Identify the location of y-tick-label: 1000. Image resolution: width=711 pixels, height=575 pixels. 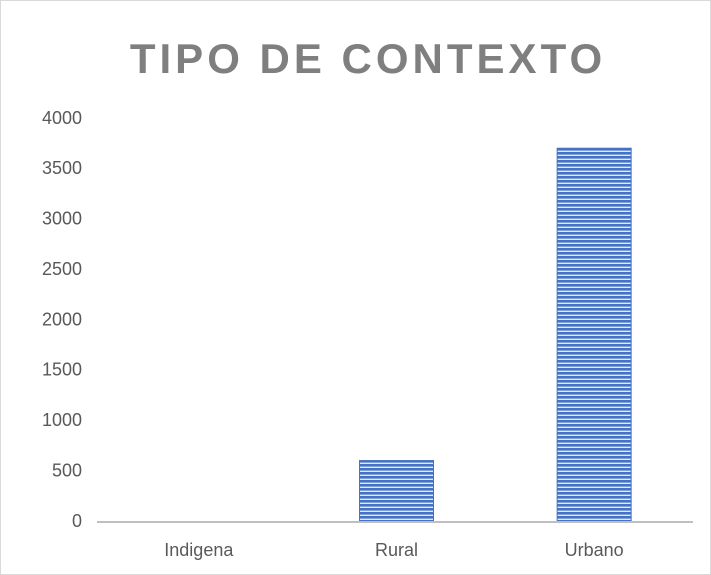
(62, 420).